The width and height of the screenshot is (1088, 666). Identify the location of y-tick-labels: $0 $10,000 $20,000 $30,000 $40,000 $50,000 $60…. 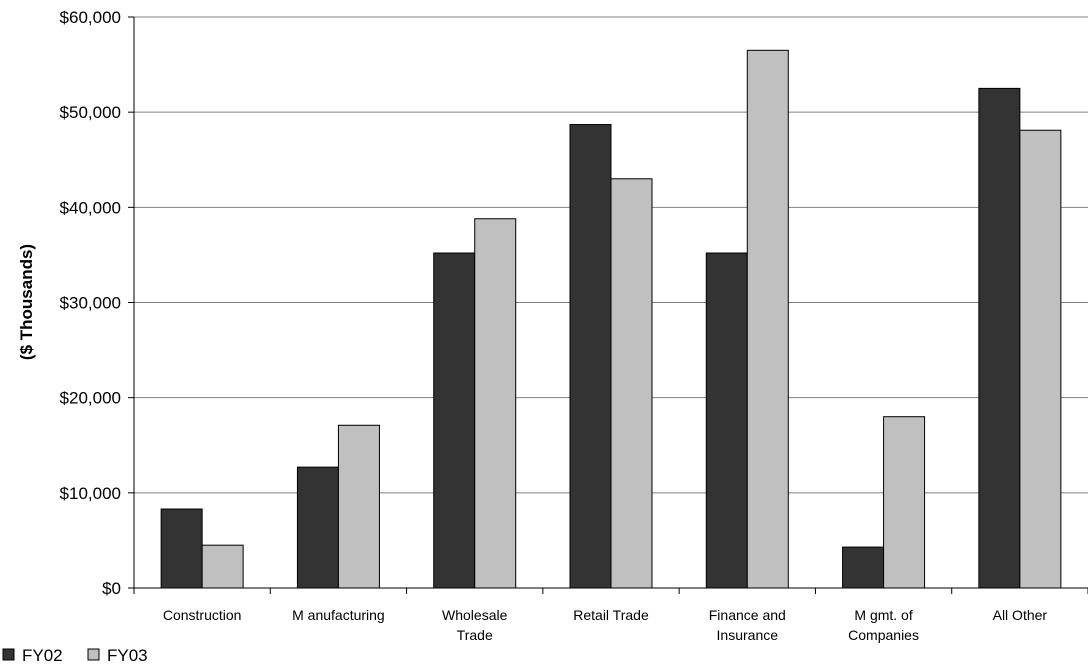
(90, 303).